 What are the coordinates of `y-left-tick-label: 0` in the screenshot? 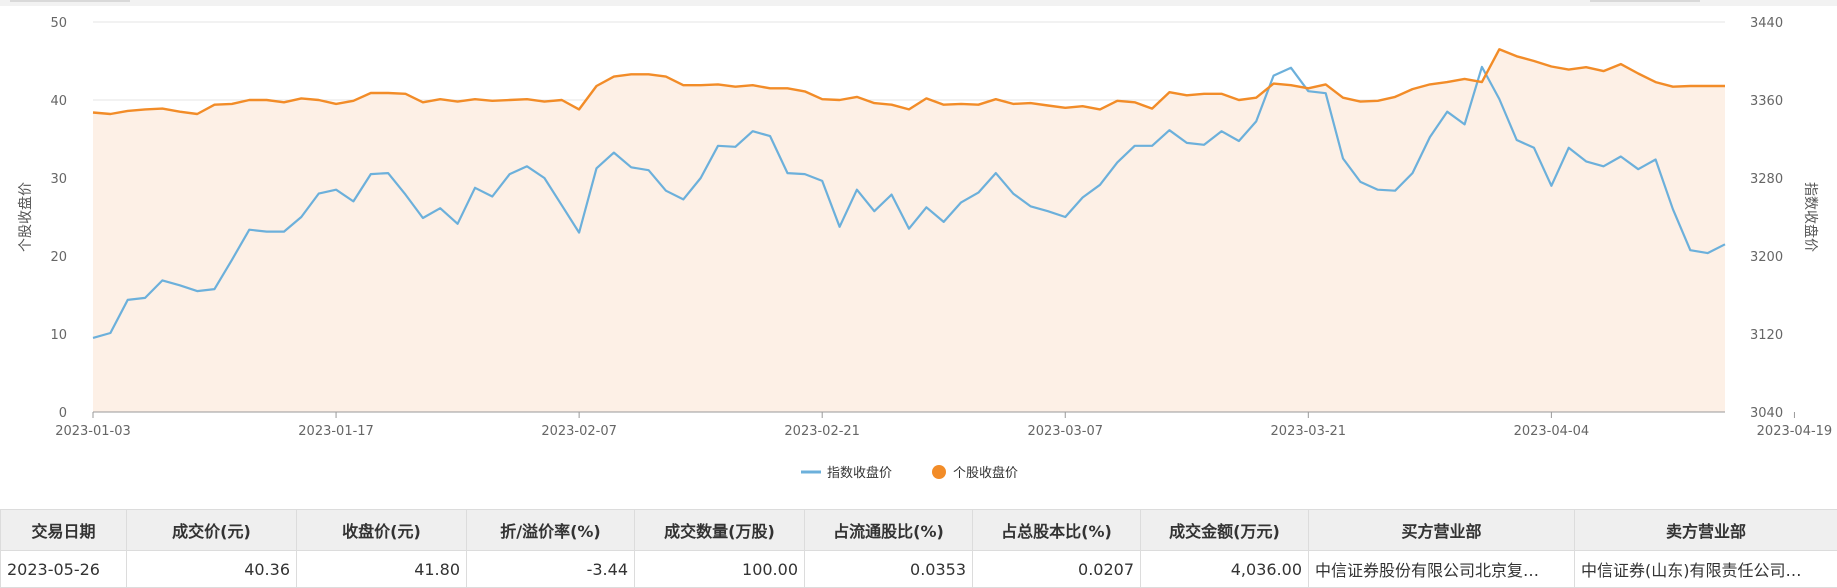 It's located at (63, 413).